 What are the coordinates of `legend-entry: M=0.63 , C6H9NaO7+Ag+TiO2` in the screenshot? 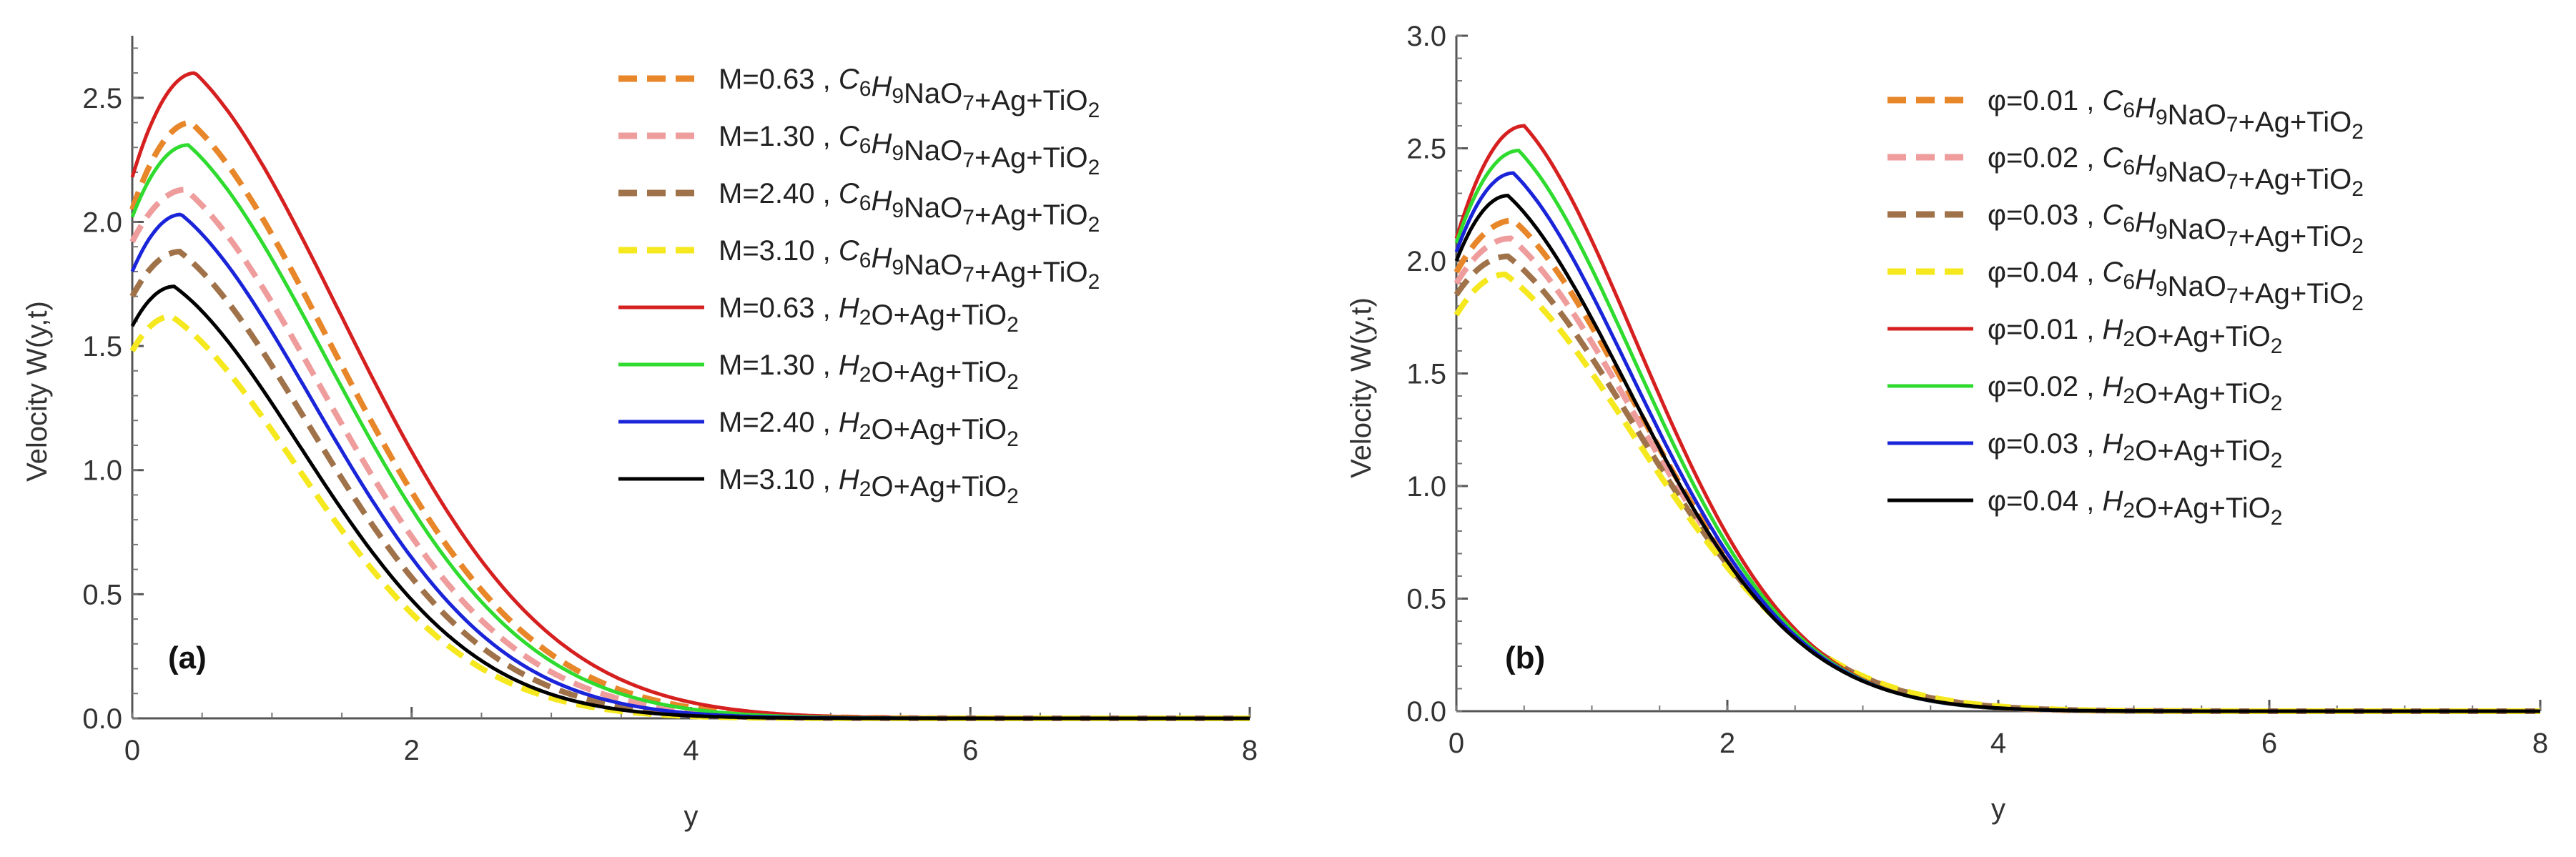 It's located at (909, 93).